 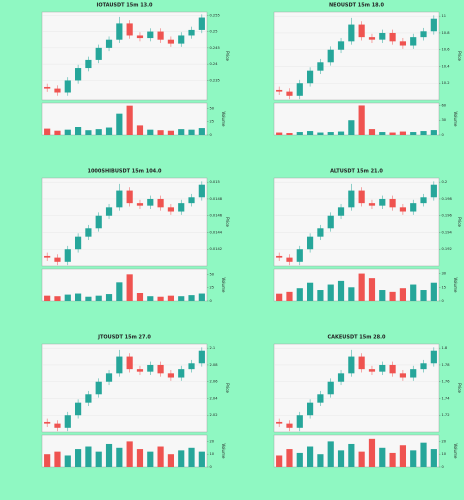 I want to click on y2-tick-label: 30, so click(x=444, y=120).